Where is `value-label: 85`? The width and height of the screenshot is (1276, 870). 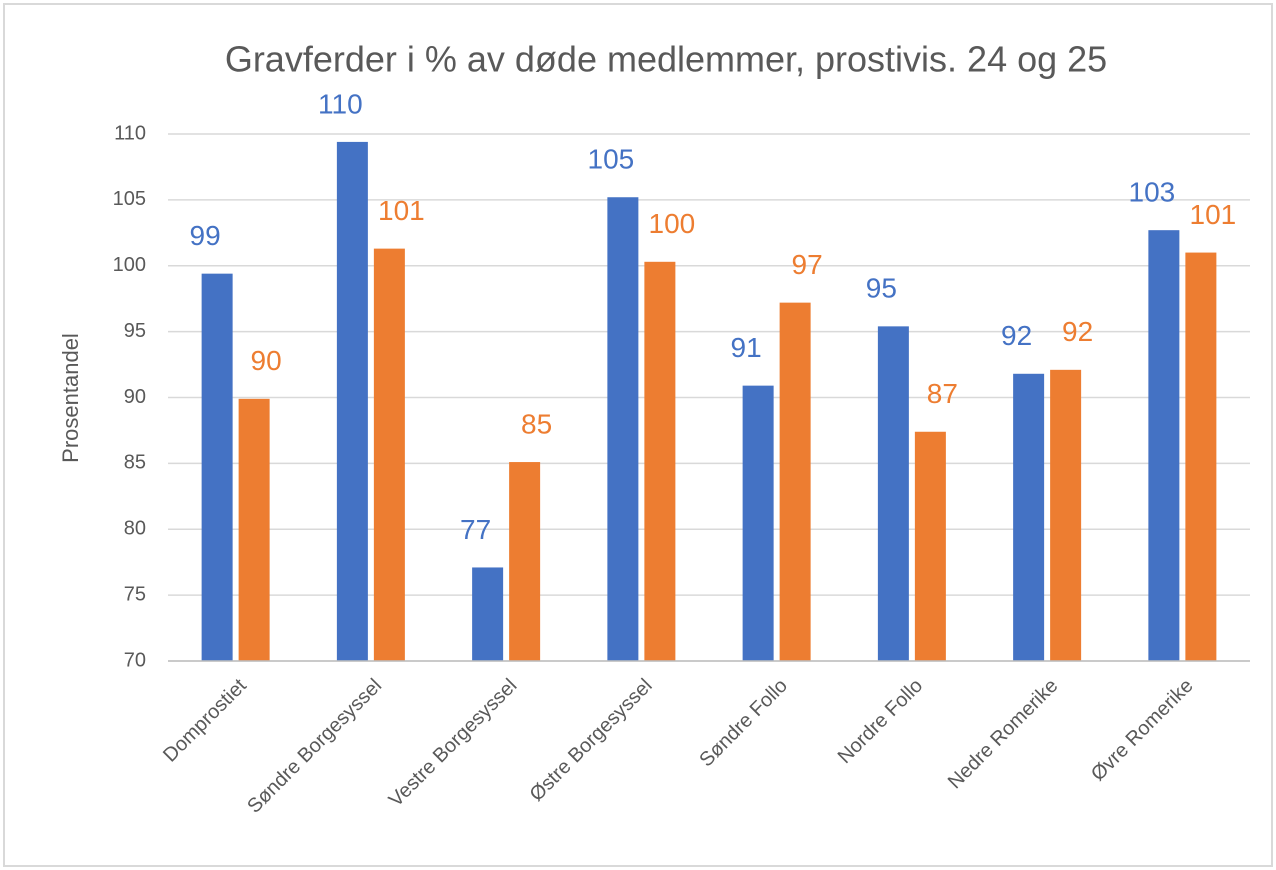
value-label: 85 is located at coordinates (536, 423).